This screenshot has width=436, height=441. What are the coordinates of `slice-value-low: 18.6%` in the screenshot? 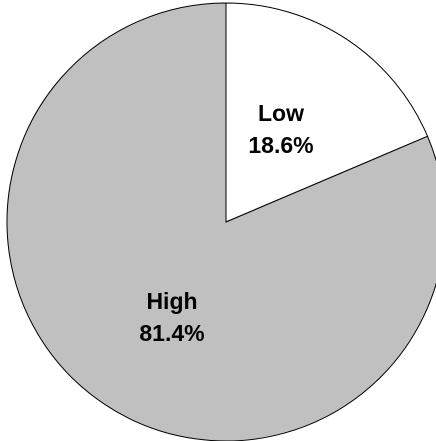 It's located at (280, 145).